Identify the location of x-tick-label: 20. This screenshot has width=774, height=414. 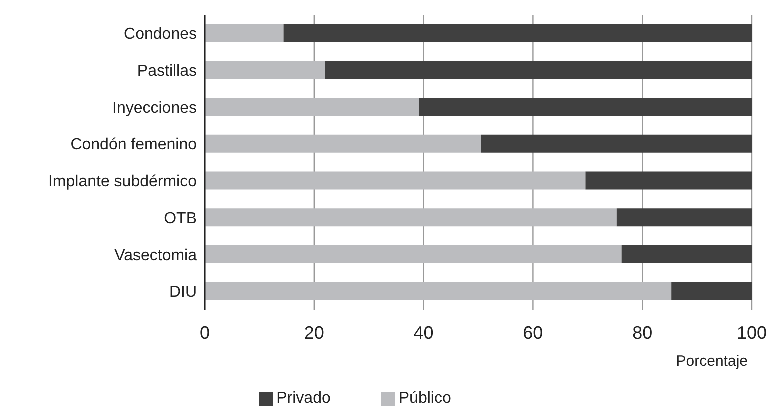
(314, 332).